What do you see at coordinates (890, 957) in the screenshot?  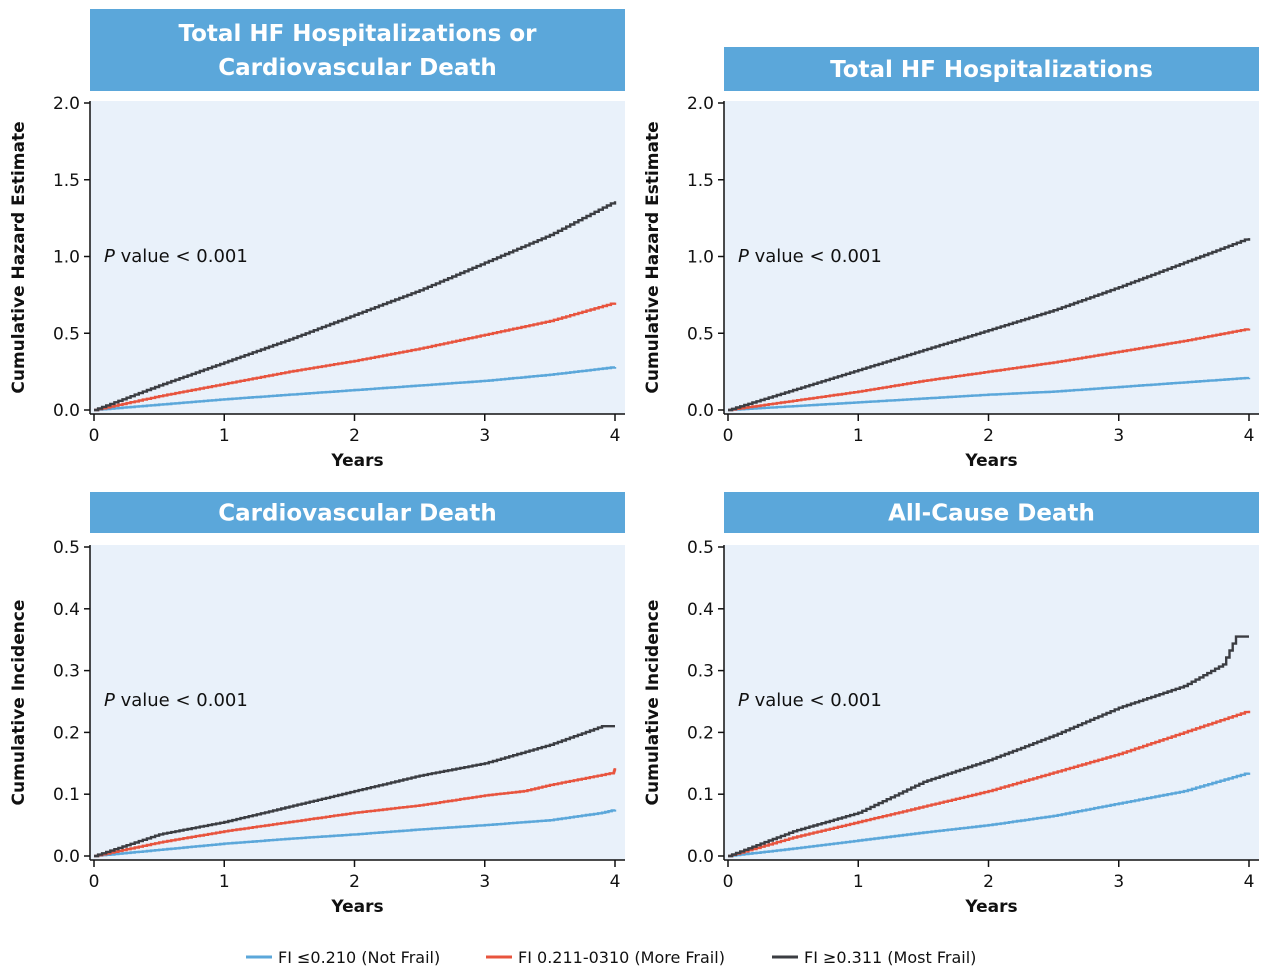 I see `legend-label: FI ≥0.311 (Most Frail)` at bounding box center [890, 957].